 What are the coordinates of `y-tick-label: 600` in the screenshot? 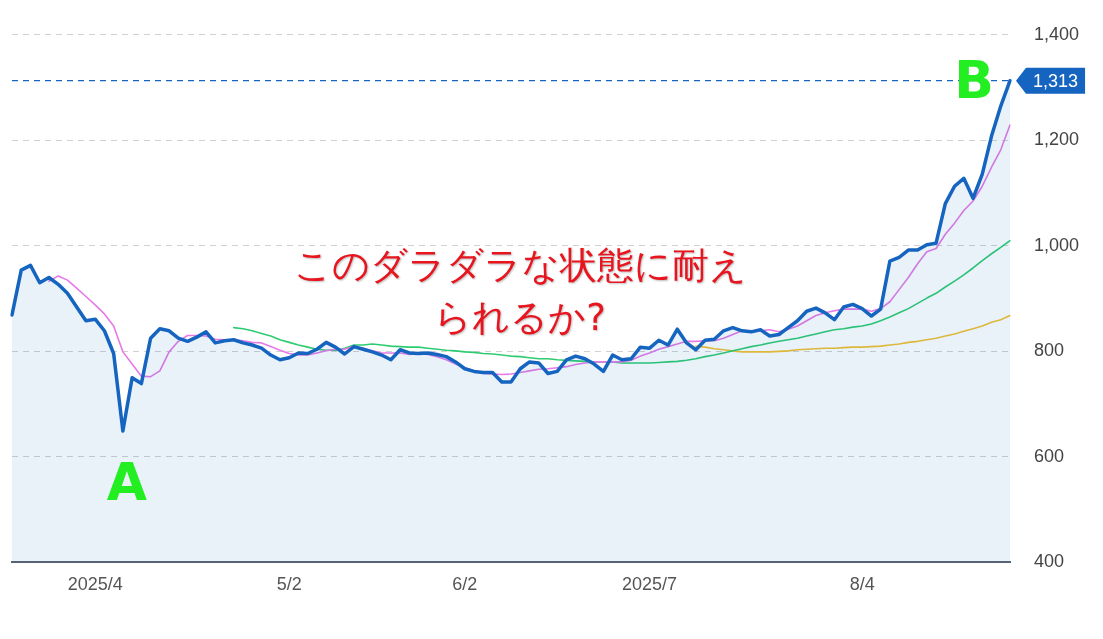 It's located at (1049, 455).